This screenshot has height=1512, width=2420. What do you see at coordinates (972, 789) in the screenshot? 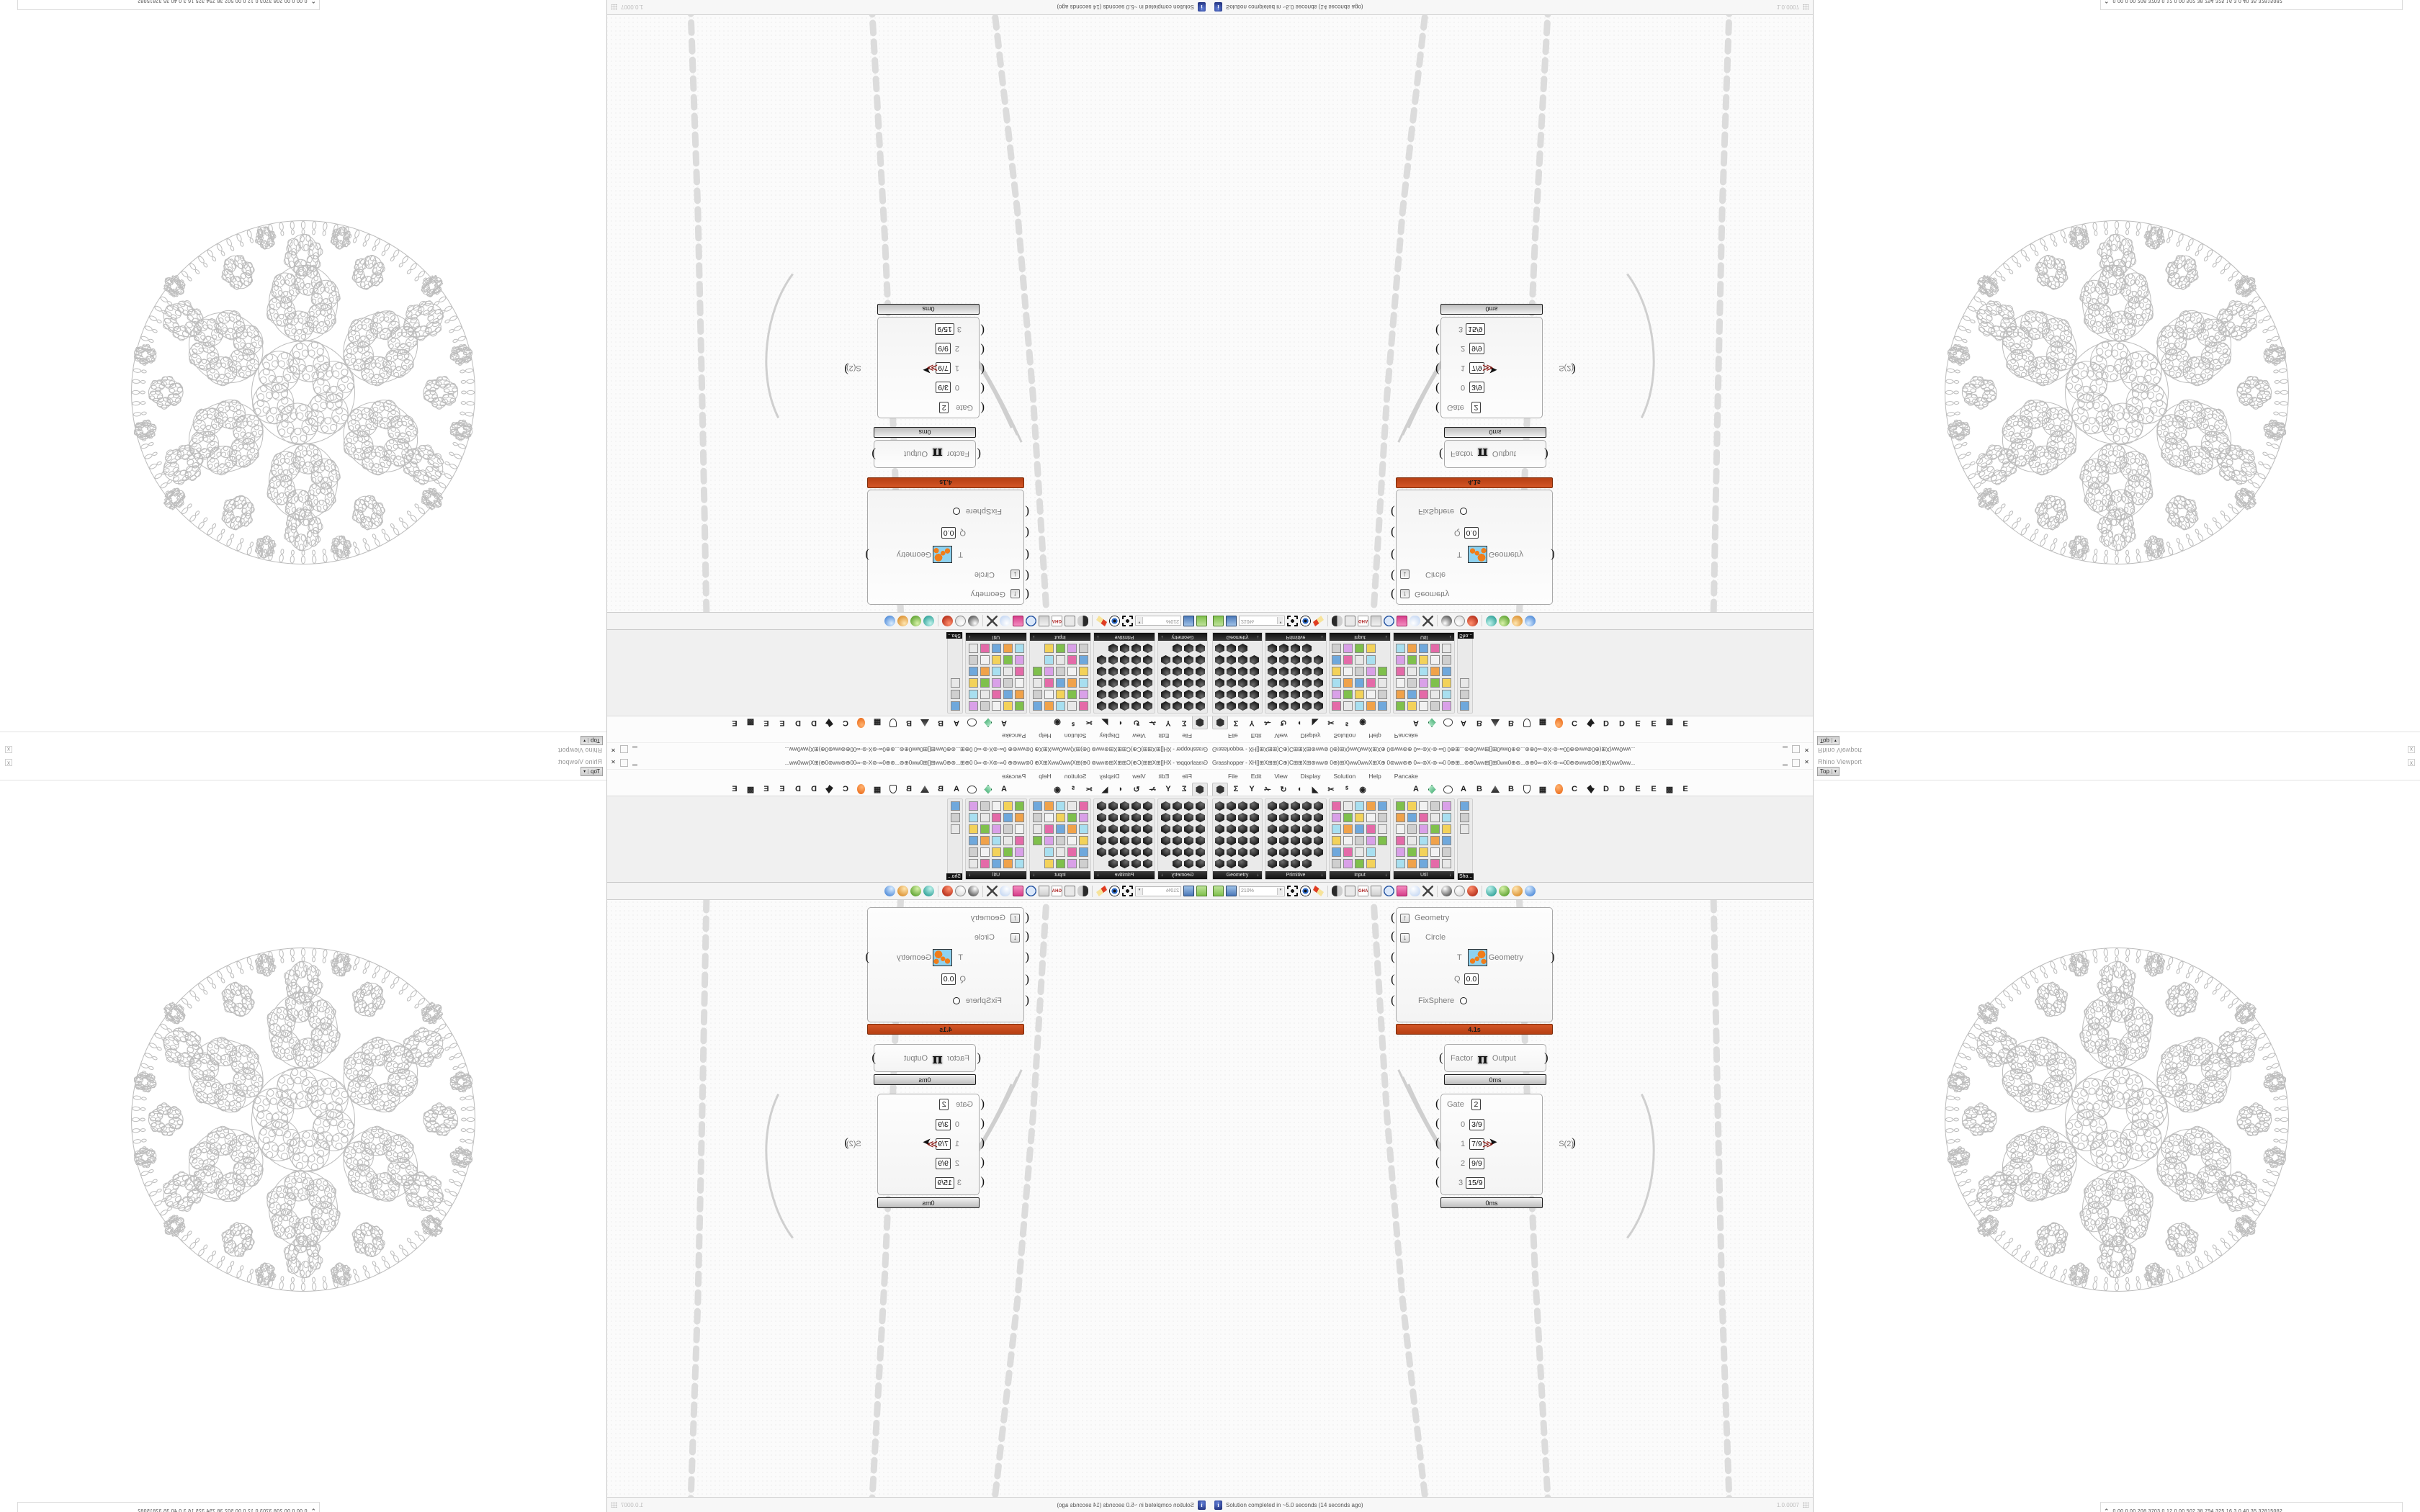
I see `tab-white-cloud-icon` at bounding box center [972, 789].